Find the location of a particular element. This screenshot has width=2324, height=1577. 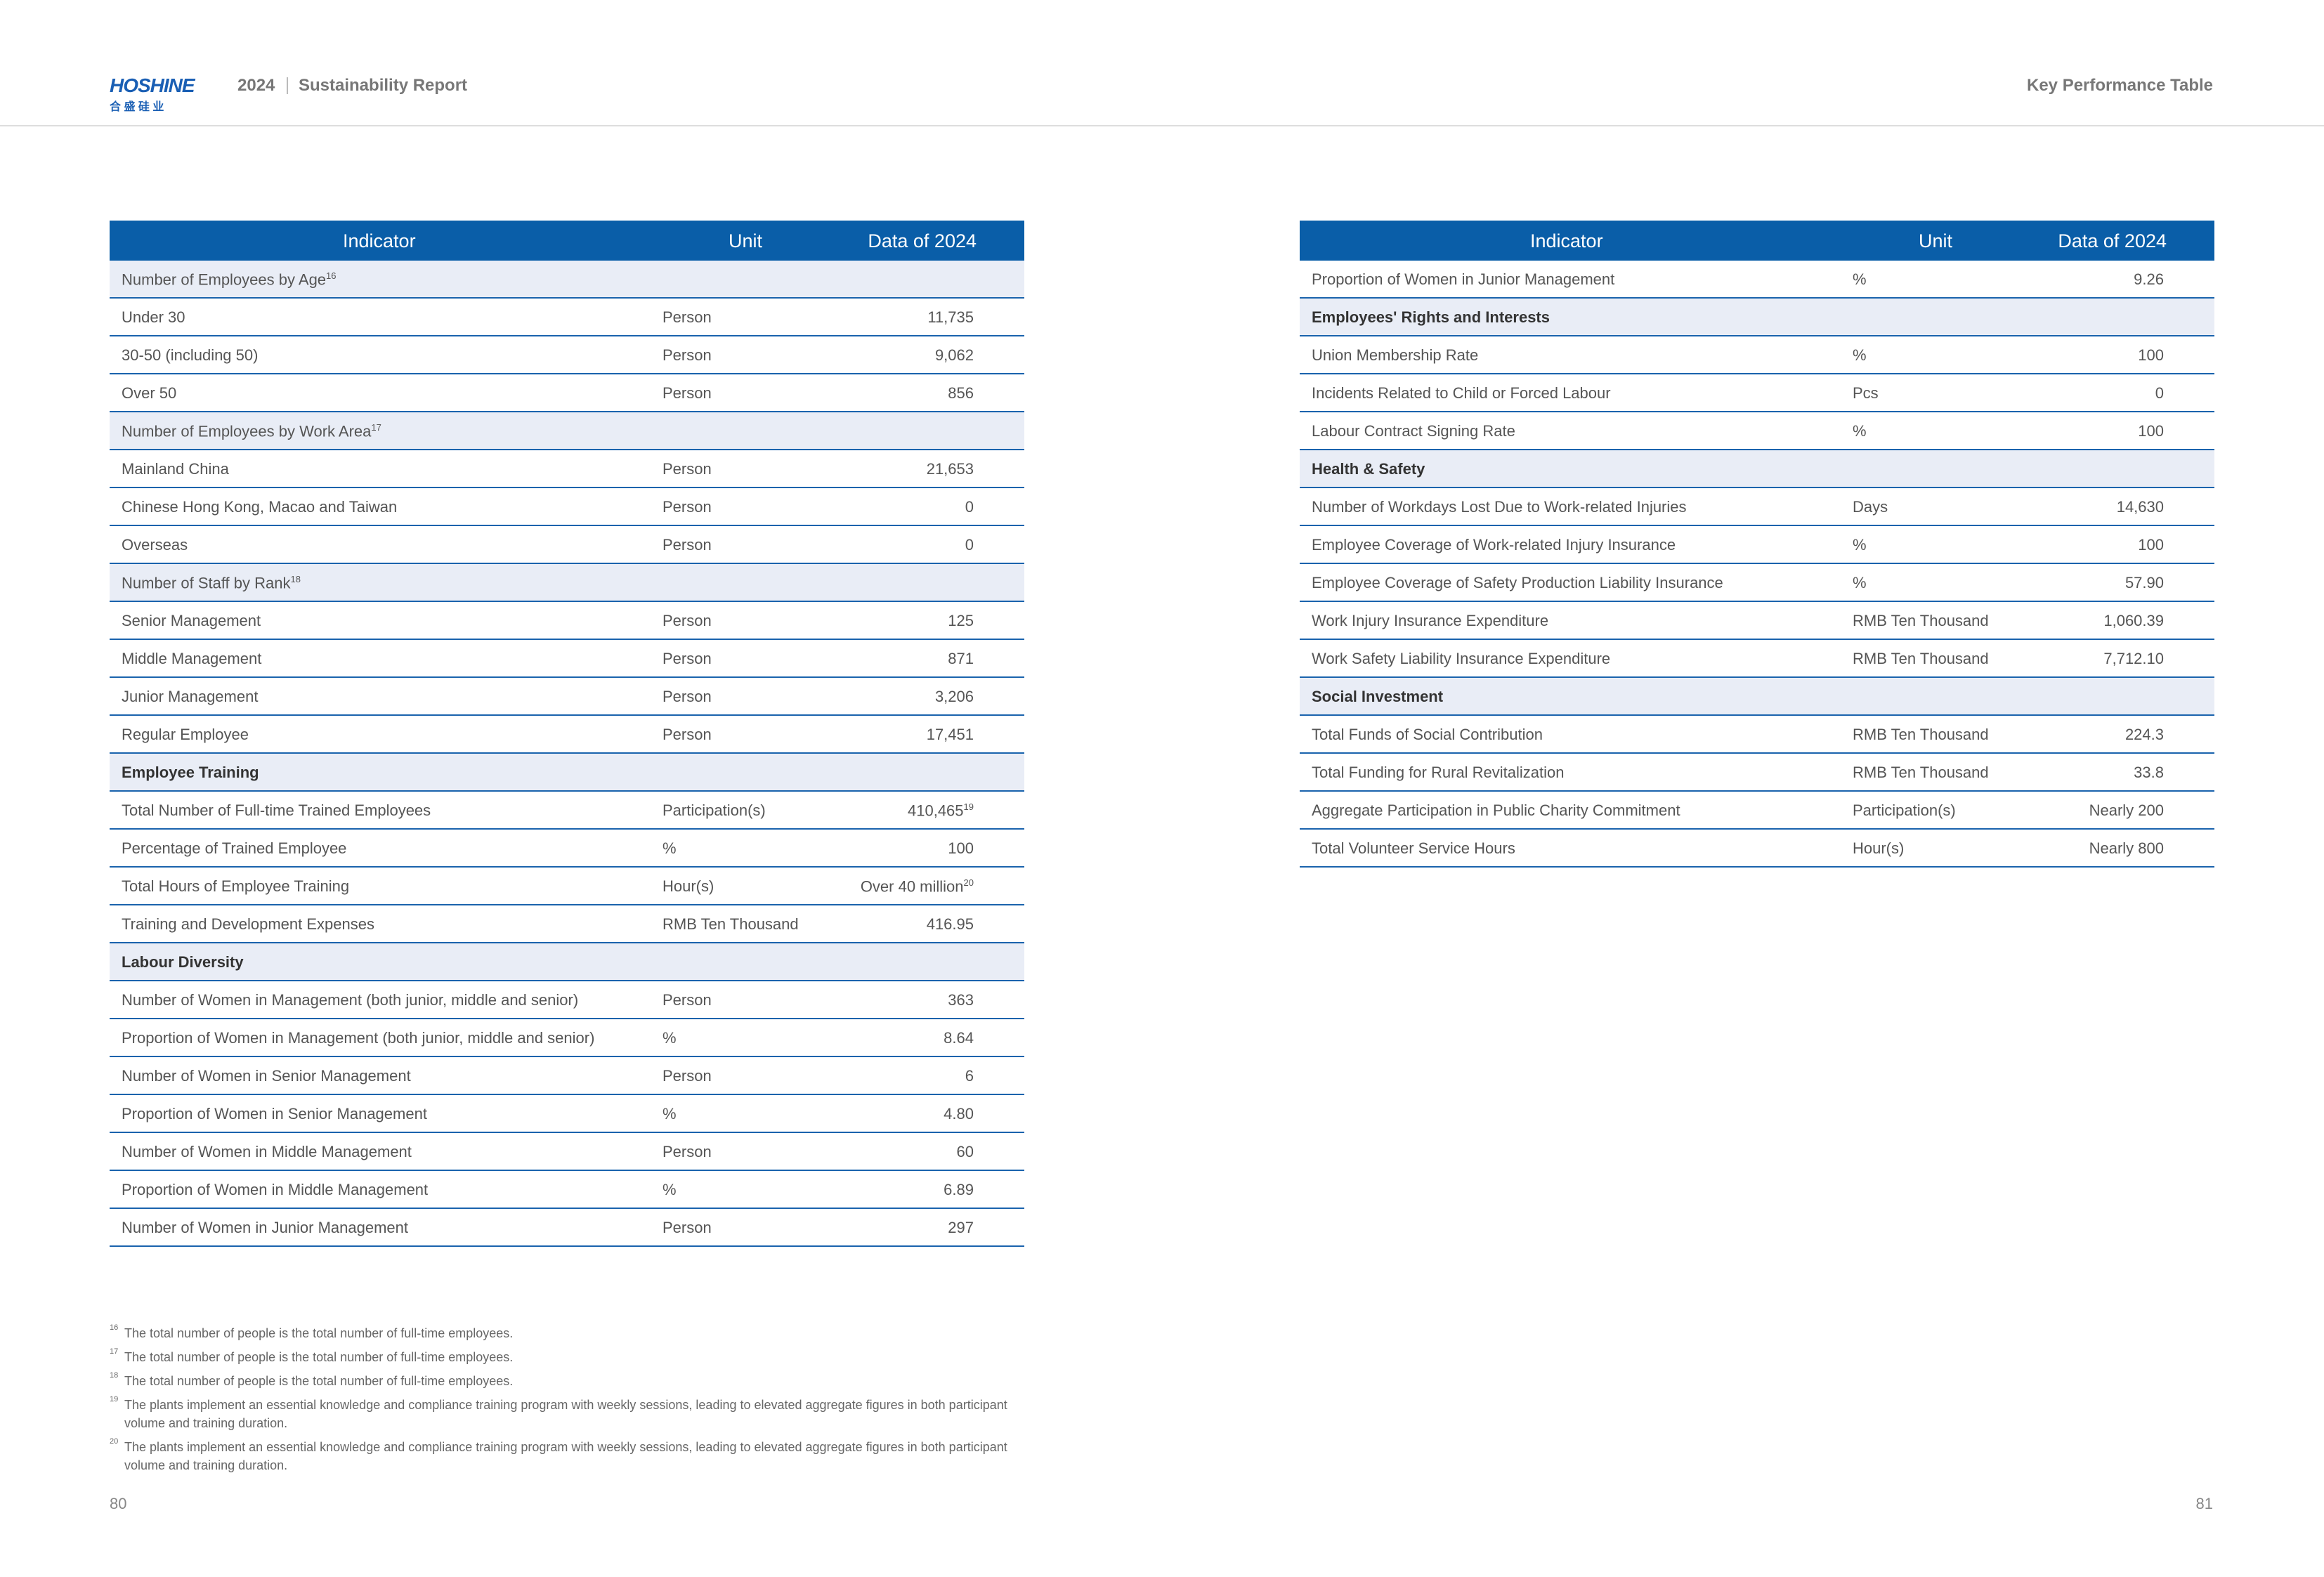

indicator: Total Funds of Social Contribution is located at coordinates (1427, 734).